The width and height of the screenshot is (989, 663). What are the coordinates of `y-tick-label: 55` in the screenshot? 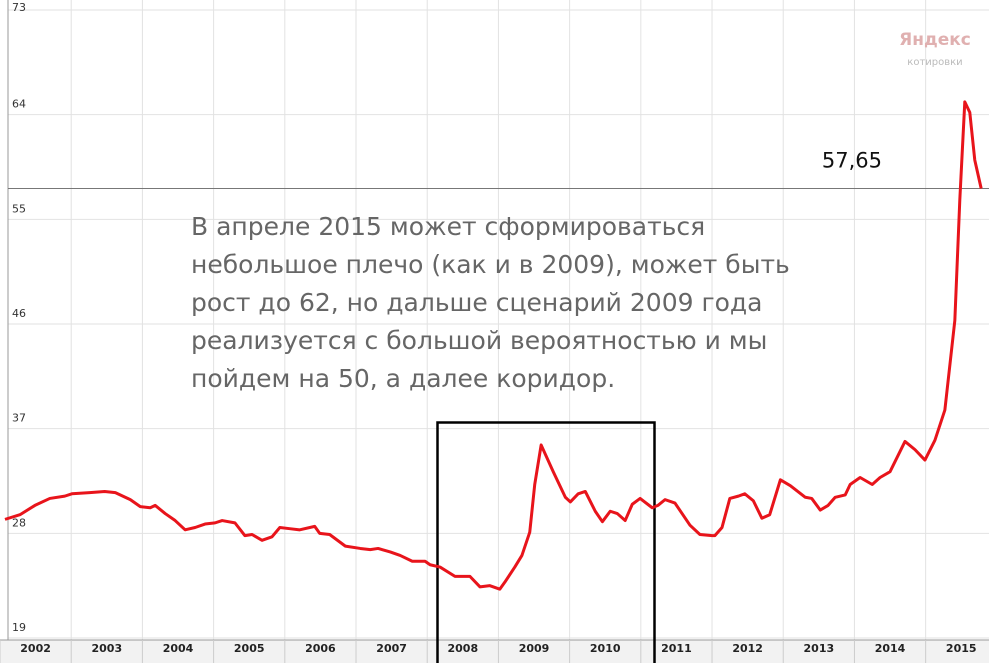 It's located at (19, 208).